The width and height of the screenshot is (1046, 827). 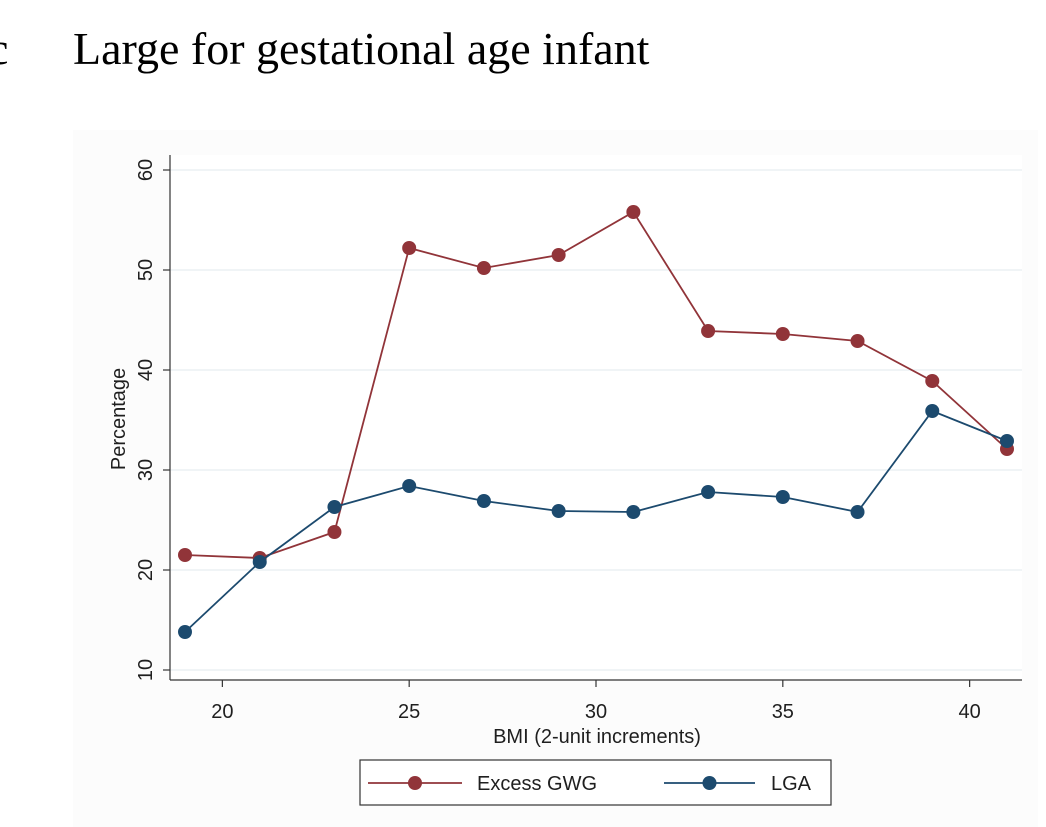 What do you see at coordinates (146, 370) in the screenshot?
I see `y-tick-label: 40` at bounding box center [146, 370].